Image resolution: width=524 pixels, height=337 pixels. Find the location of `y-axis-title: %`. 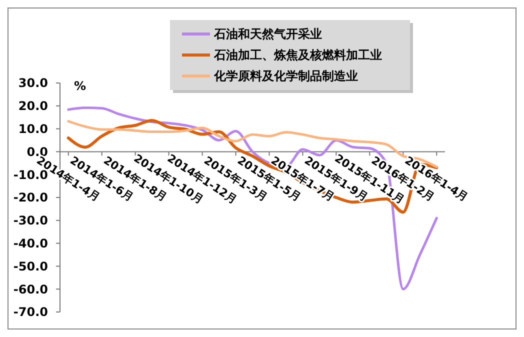

y-axis-title: % is located at coordinates (80, 86).